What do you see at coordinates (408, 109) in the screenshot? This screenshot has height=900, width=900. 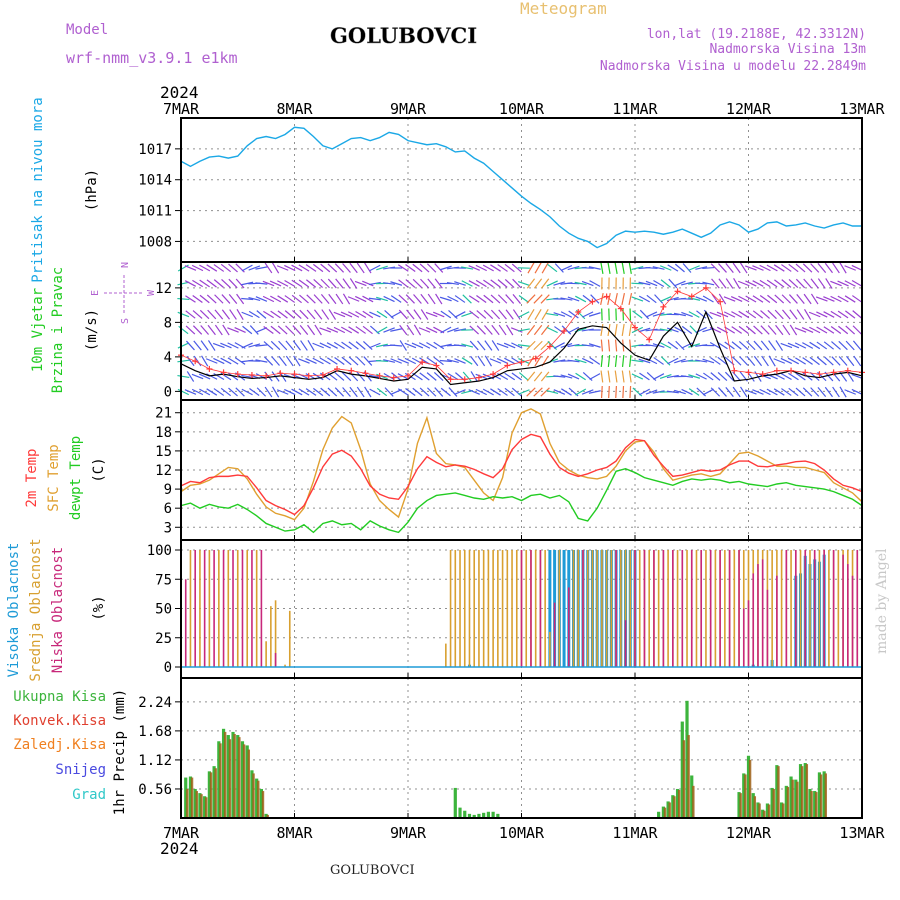 I see `date-label: 9MAR` at bounding box center [408, 109].